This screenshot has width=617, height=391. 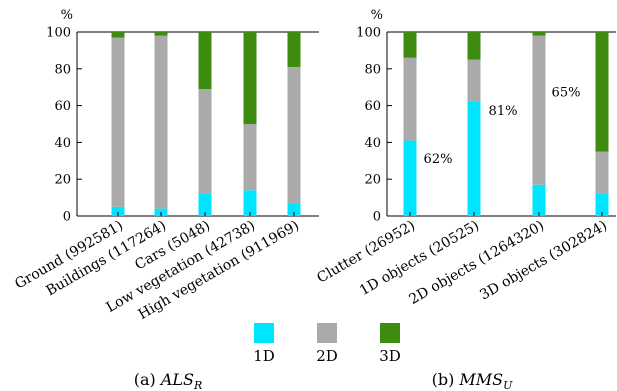 What do you see at coordinates (438, 159) in the screenshot?
I see `annotation-label: 62%` at bounding box center [438, 159].